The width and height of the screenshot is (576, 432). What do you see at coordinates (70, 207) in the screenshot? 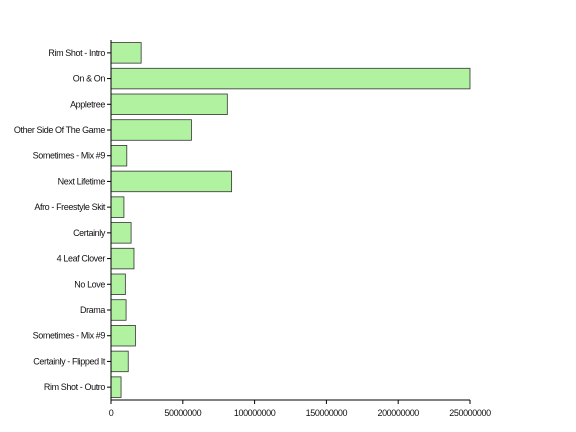
I see `category-label: Afro - Freestyle Skit` at bounding box center [70, 207].